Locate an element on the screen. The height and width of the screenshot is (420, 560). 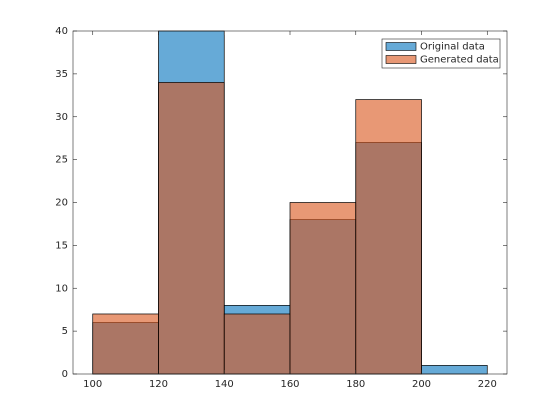
y-tick-label: 10 is located at coordinates (61, 288).